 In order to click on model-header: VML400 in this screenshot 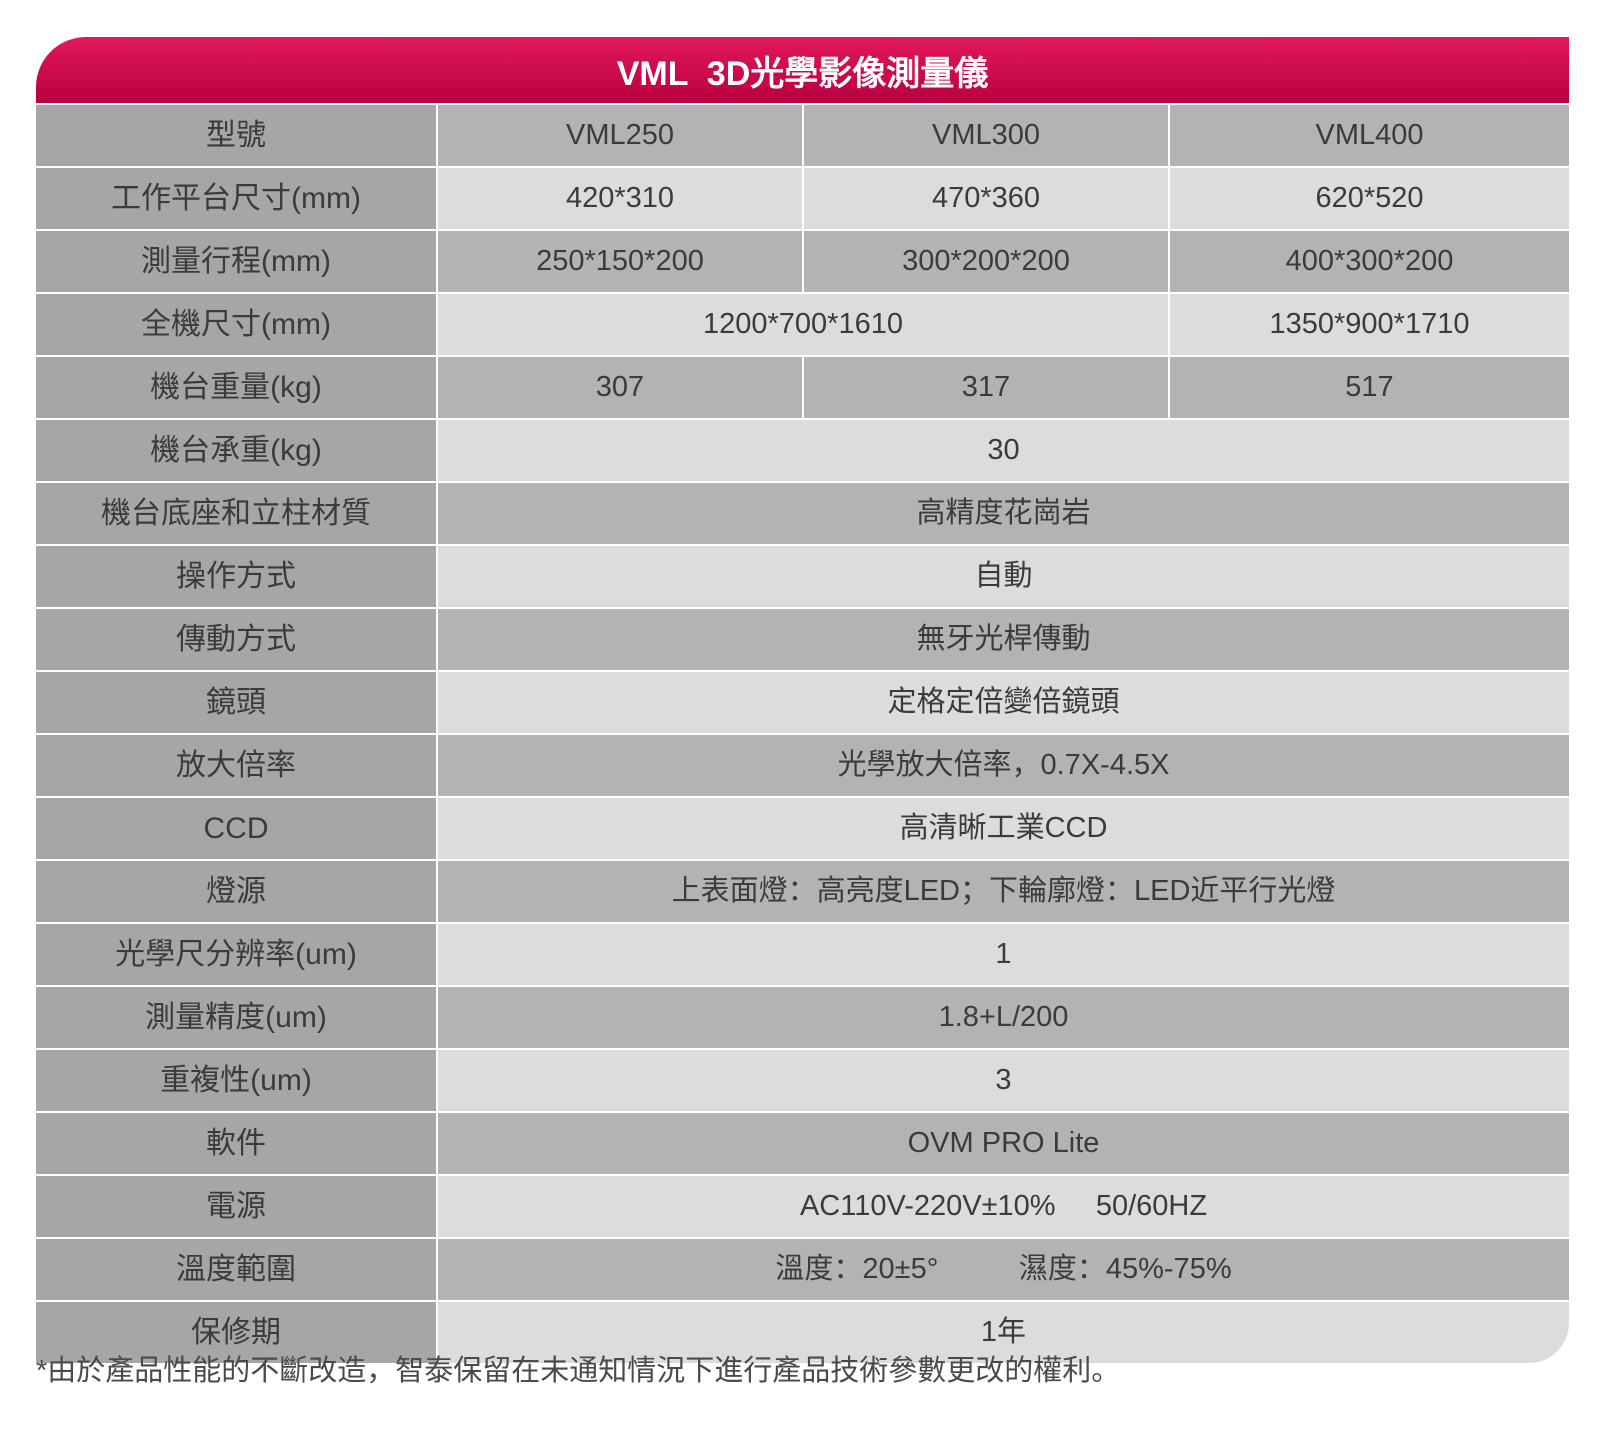, I will do `click(1368, 136)`.